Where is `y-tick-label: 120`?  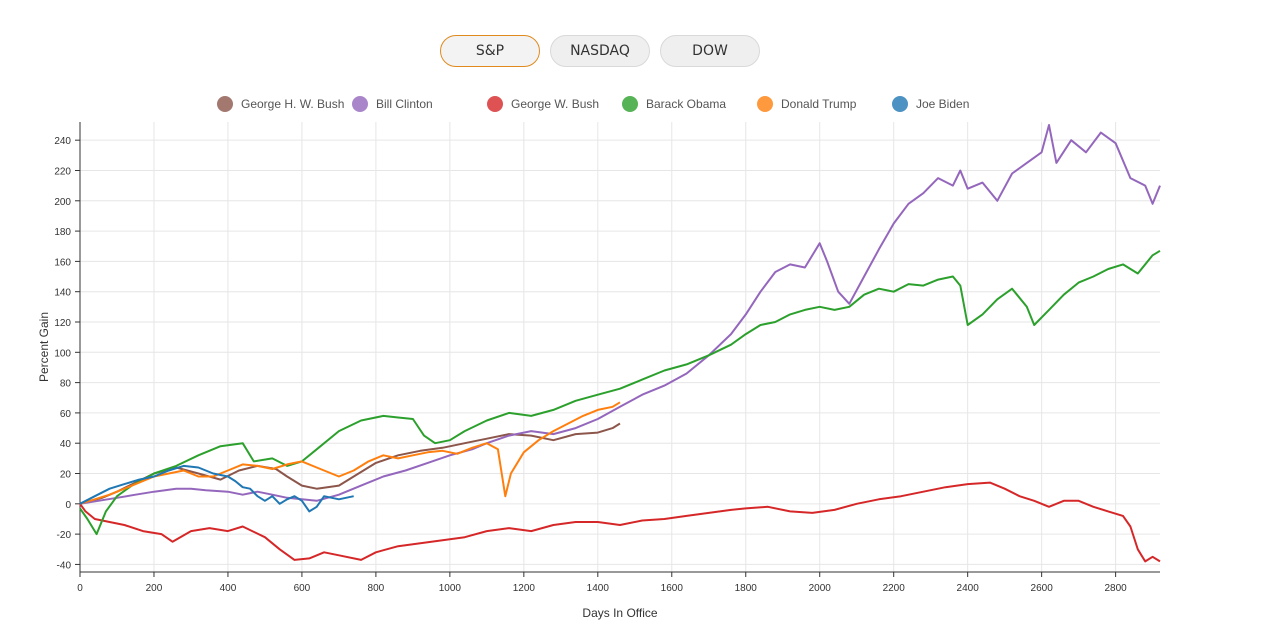 y-tick-label: 120 is located at coordinates (62, 323).